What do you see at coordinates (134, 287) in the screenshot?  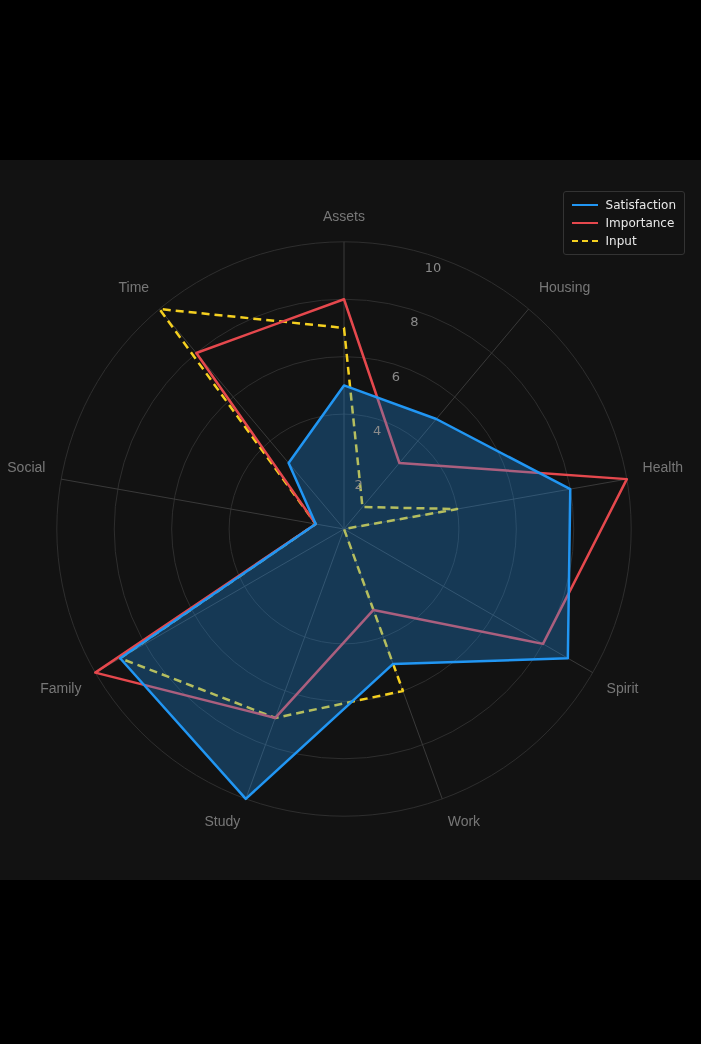 I see `spoke-label: Time` at bounding box center [134, 287].